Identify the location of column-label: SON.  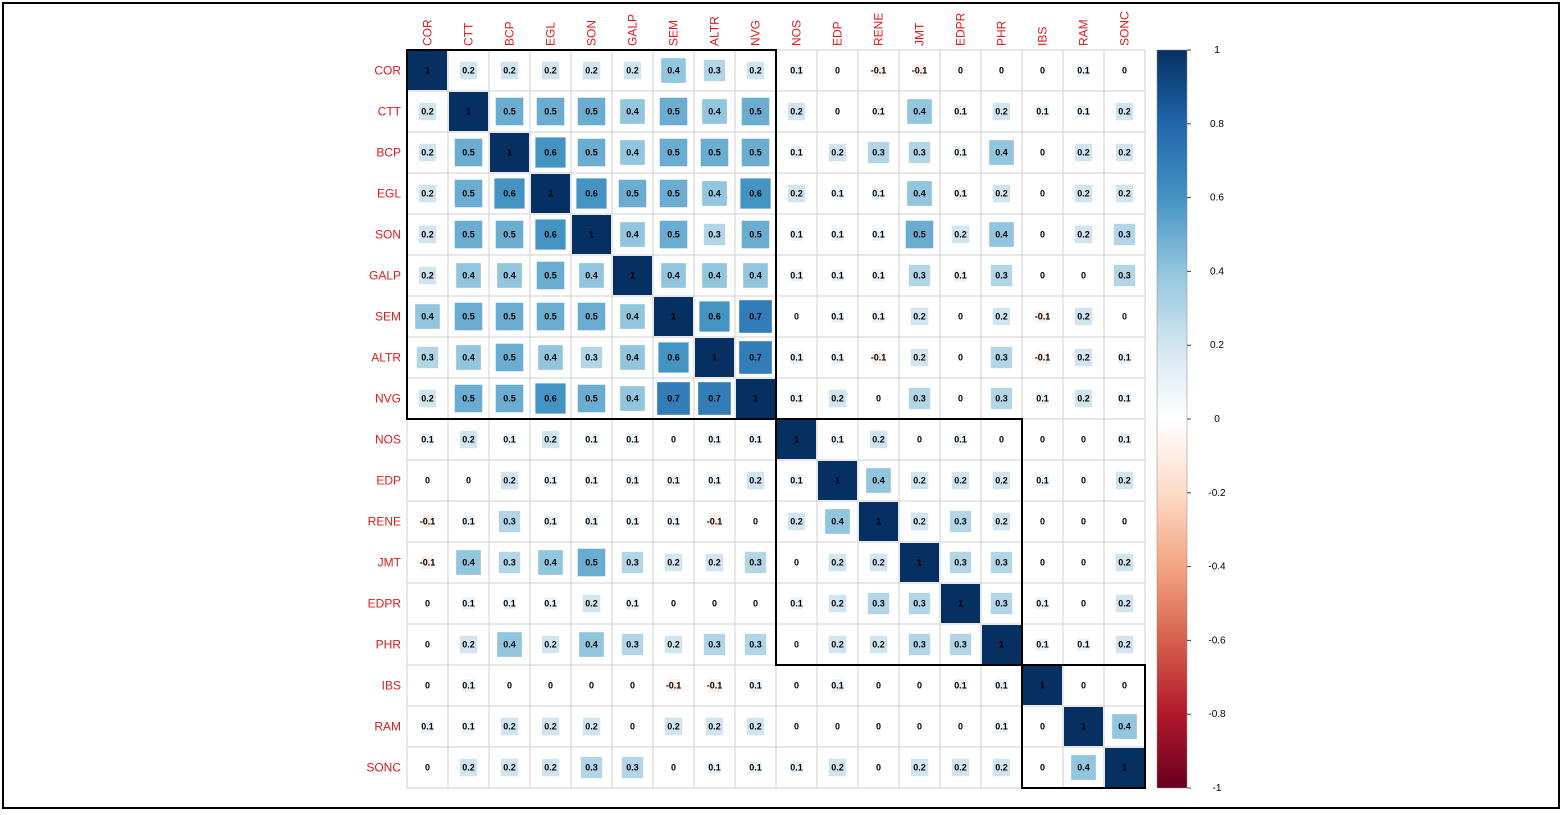
(592, 33).